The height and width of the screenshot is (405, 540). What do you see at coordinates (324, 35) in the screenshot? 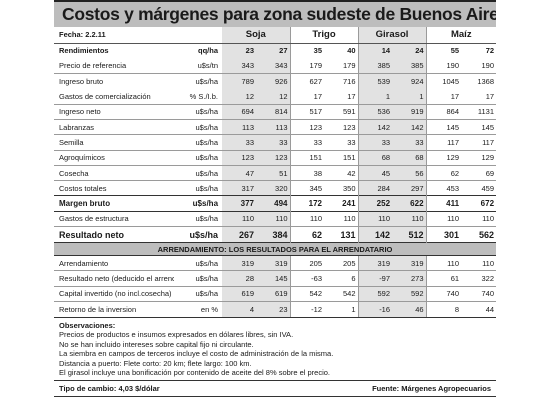
I see `crop-header-trigo: Trigo` at bounding box center [324, 35].